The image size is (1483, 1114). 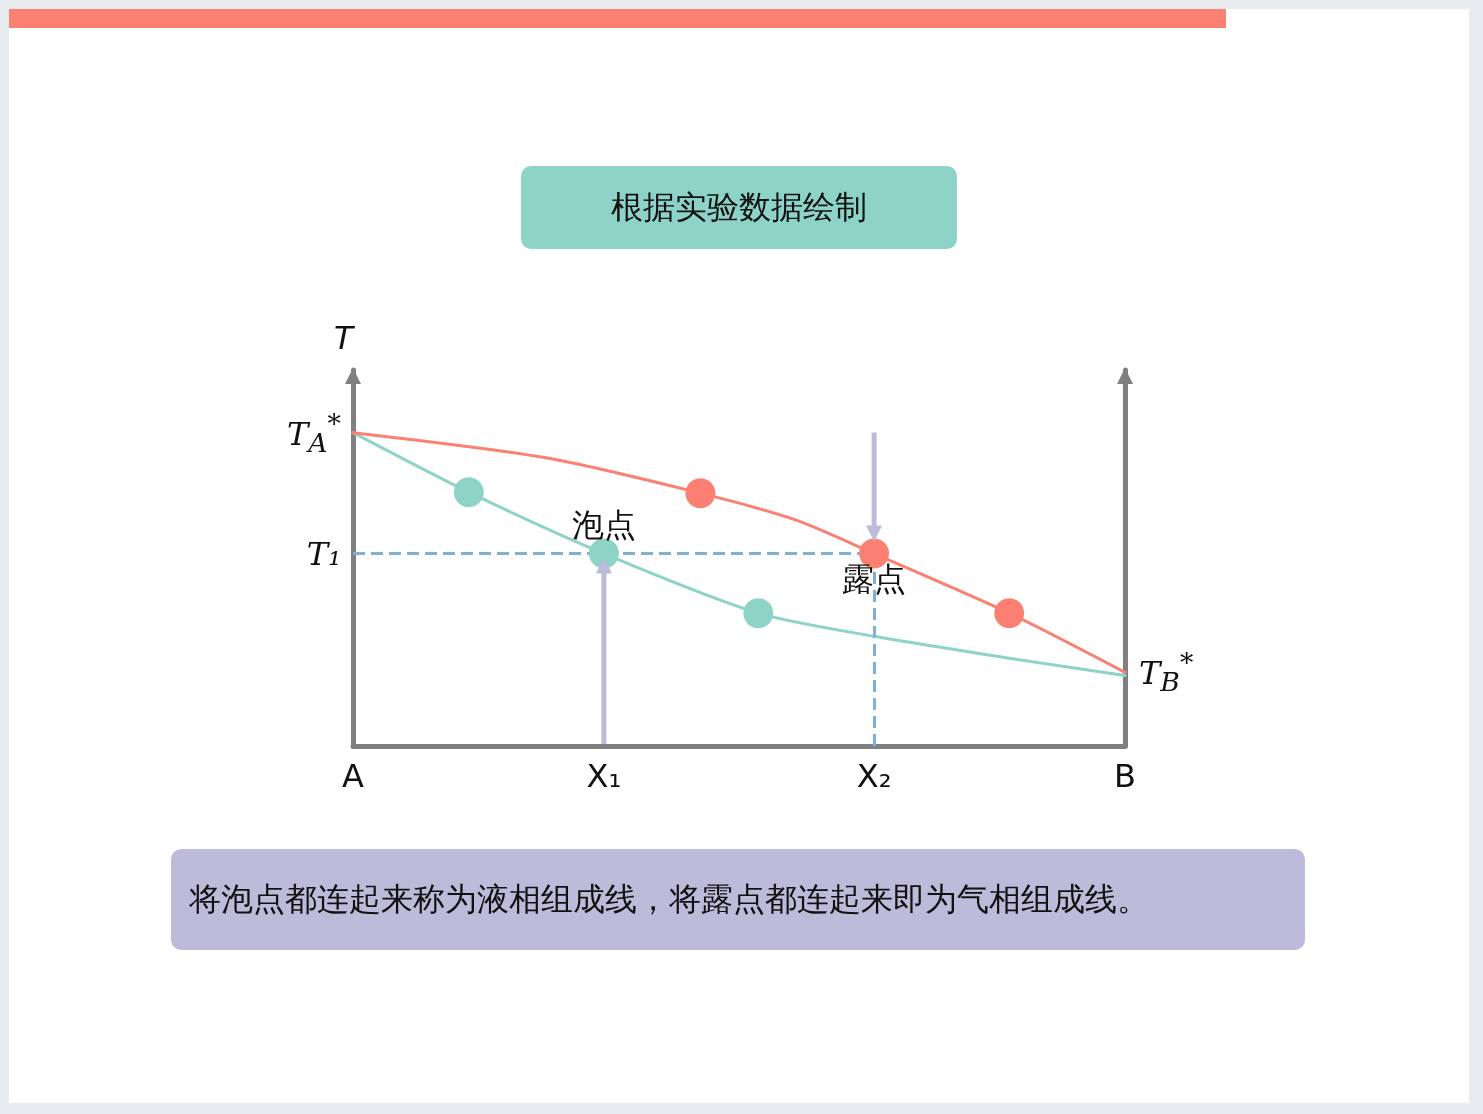 I want to click on annotation: 泡点, so click(x=603, y=525).